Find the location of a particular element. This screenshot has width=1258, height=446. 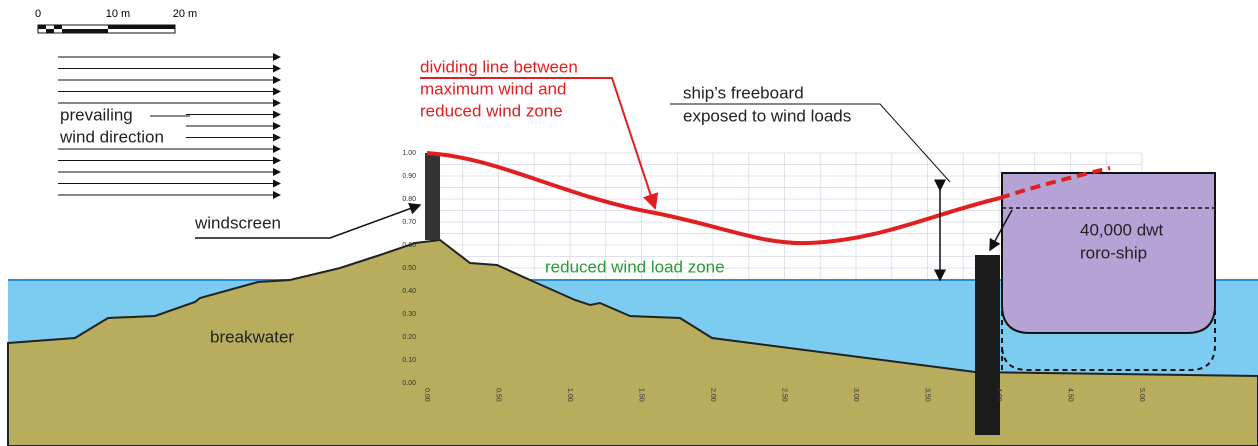

scale-label: 0 is located at coordinates (38, 14).